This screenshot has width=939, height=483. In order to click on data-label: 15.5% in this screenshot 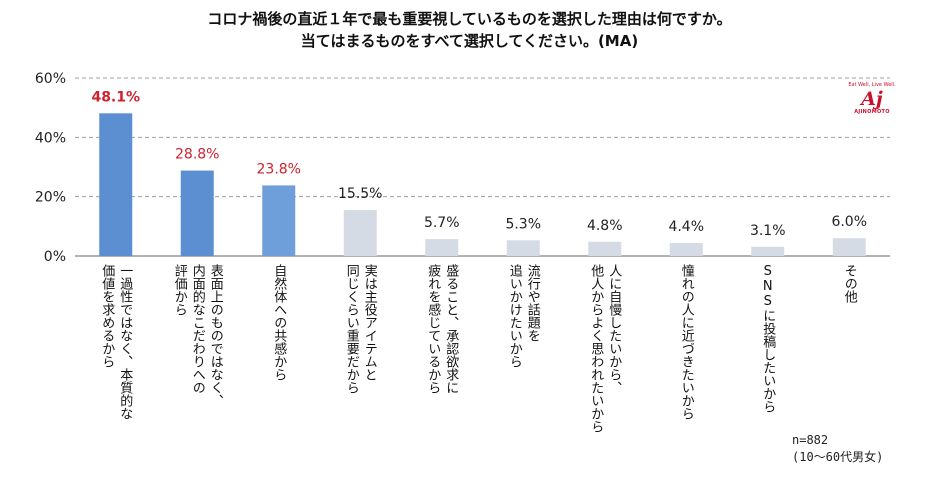, I will do `click(360, 194)`.